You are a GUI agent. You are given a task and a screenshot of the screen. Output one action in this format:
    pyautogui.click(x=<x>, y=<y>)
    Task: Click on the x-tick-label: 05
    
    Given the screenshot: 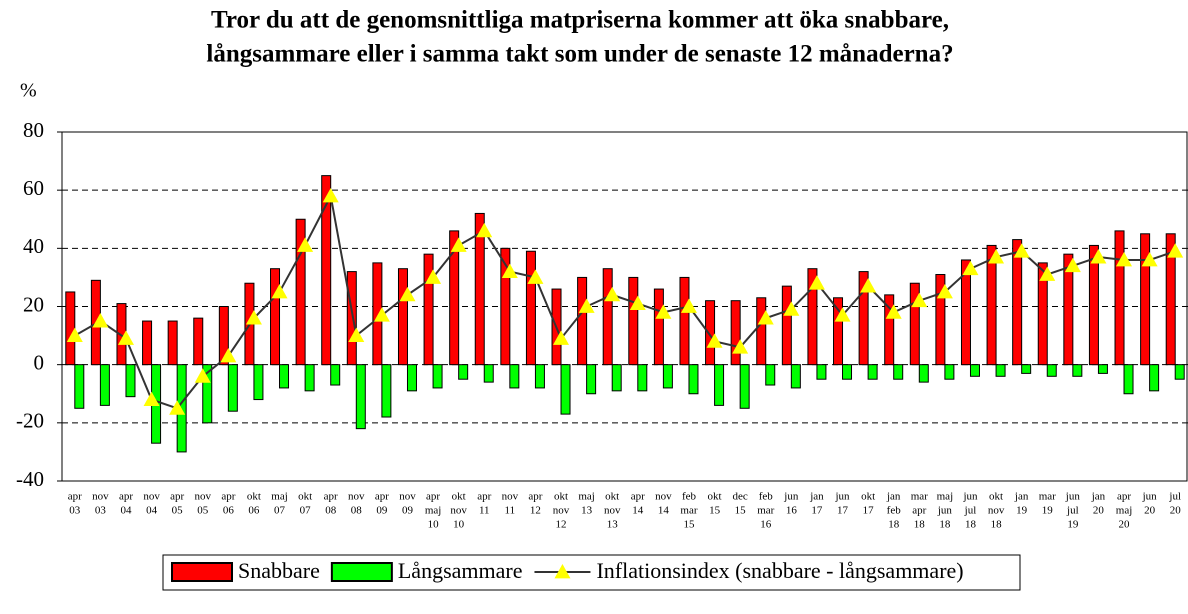 What is the action you would take?
    pyautogui.click(x=203, y=511)
    